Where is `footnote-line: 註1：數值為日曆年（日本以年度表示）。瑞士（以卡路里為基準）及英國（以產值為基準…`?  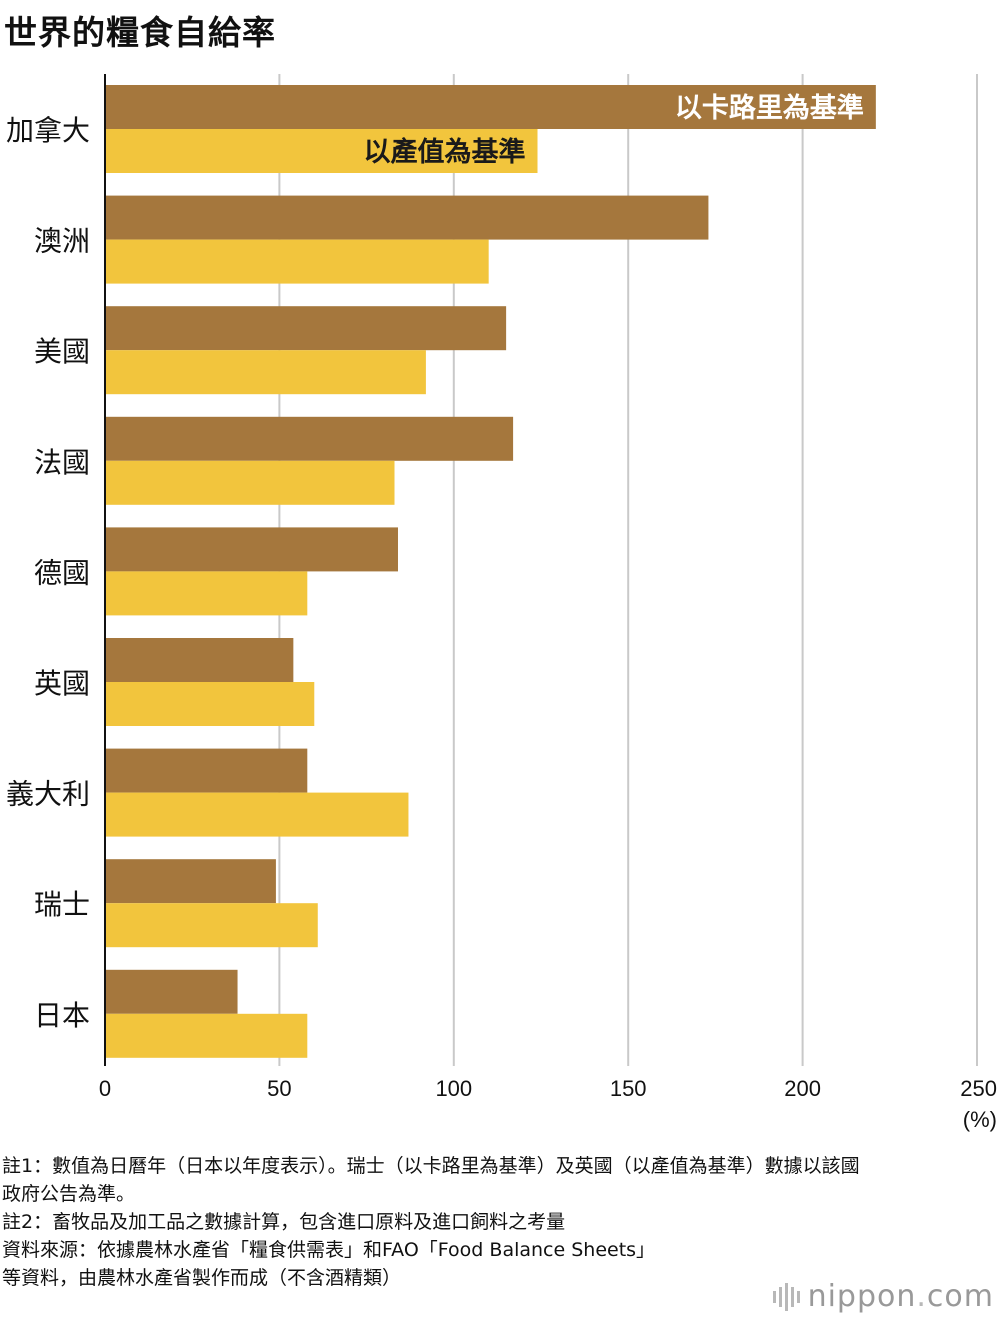
footnote-line: 註1：數值為日曆年（日本以年度表示）。瑞士（以卡路里為基準）及英國（以產值為基準… is located at coordinates (431, 1166).